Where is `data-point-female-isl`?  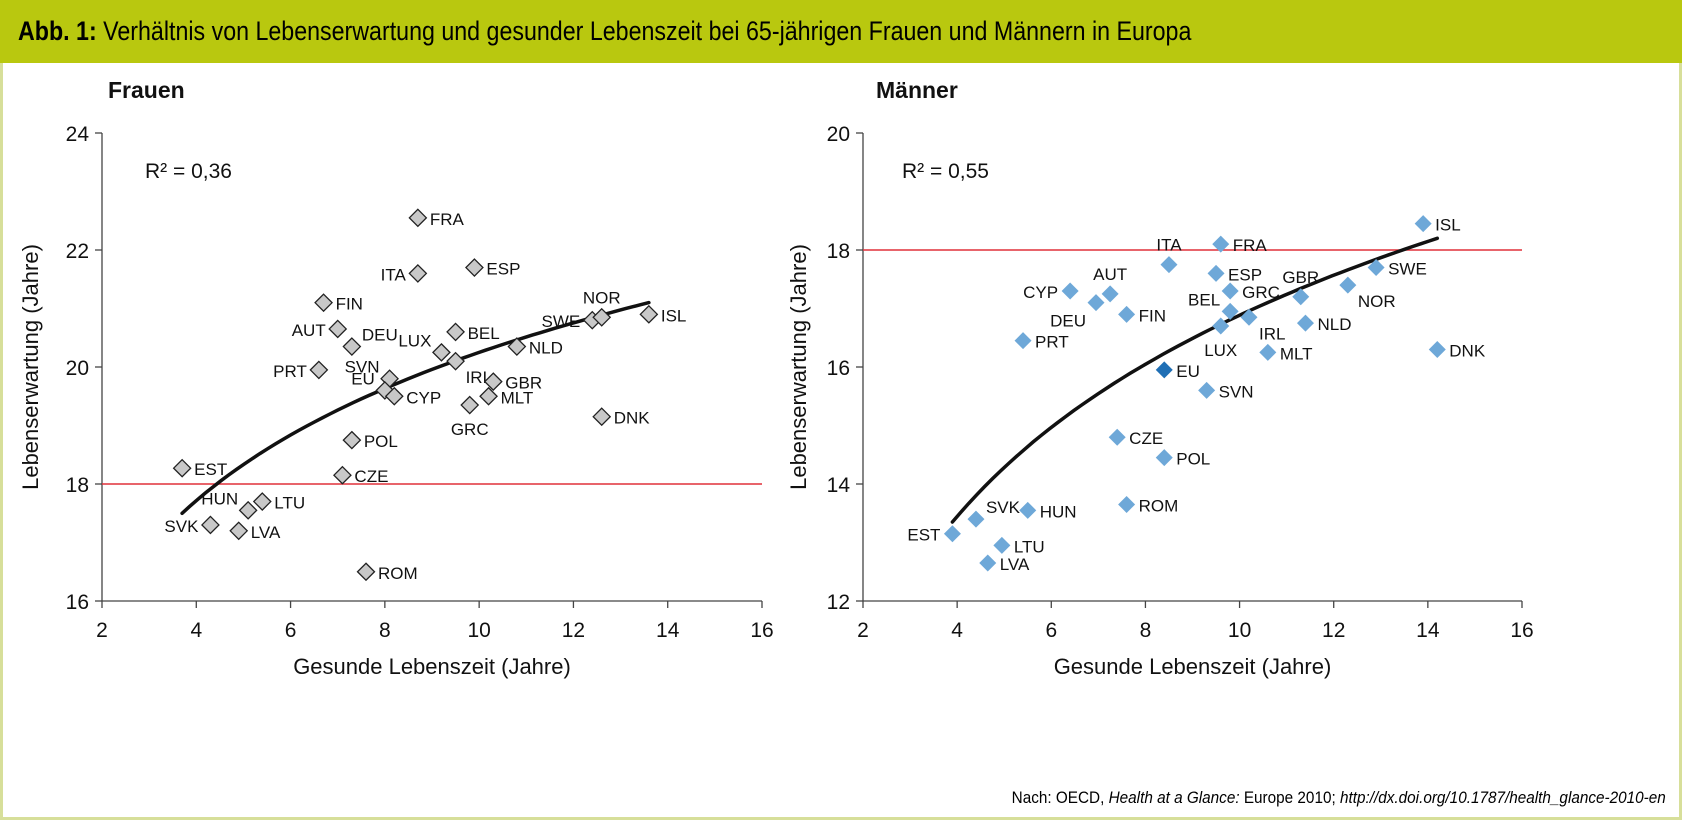 data-point-female-isl is located at coordinates (649, 314).